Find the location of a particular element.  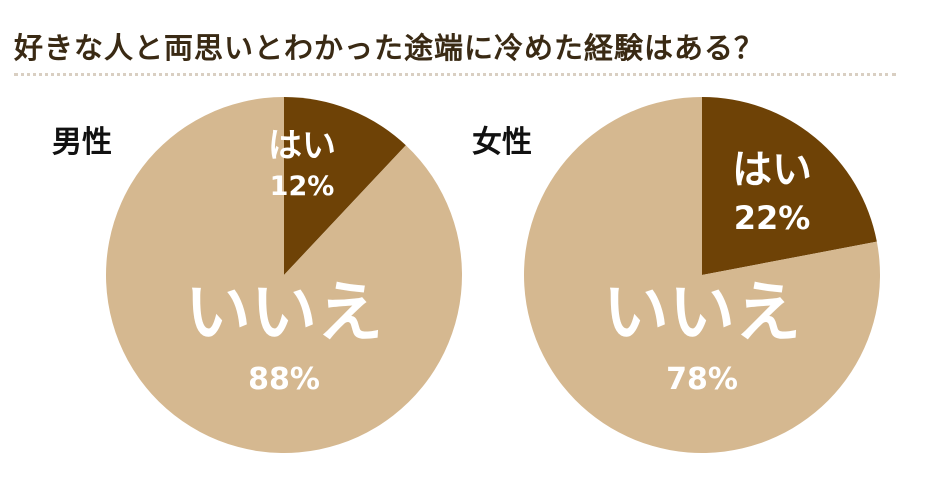

slice-value-label: 78% is located at coordinates (702, 379).